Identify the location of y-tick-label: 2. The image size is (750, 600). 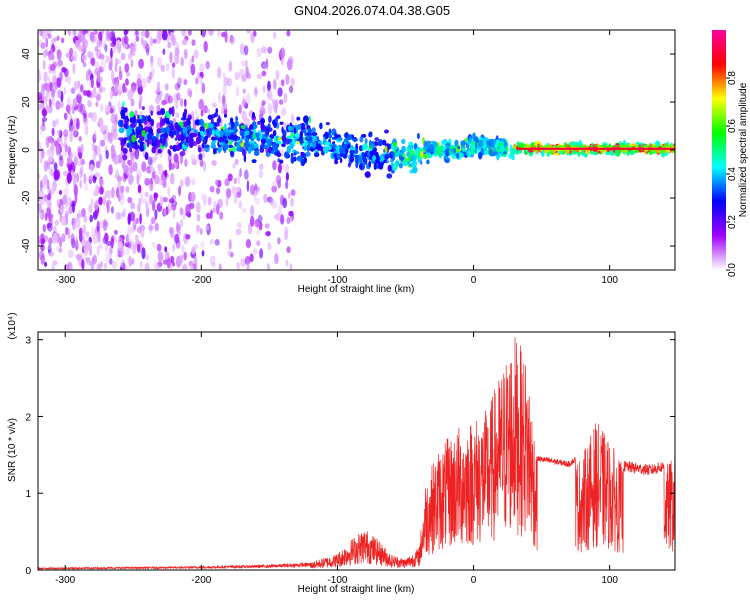
(28, 417).